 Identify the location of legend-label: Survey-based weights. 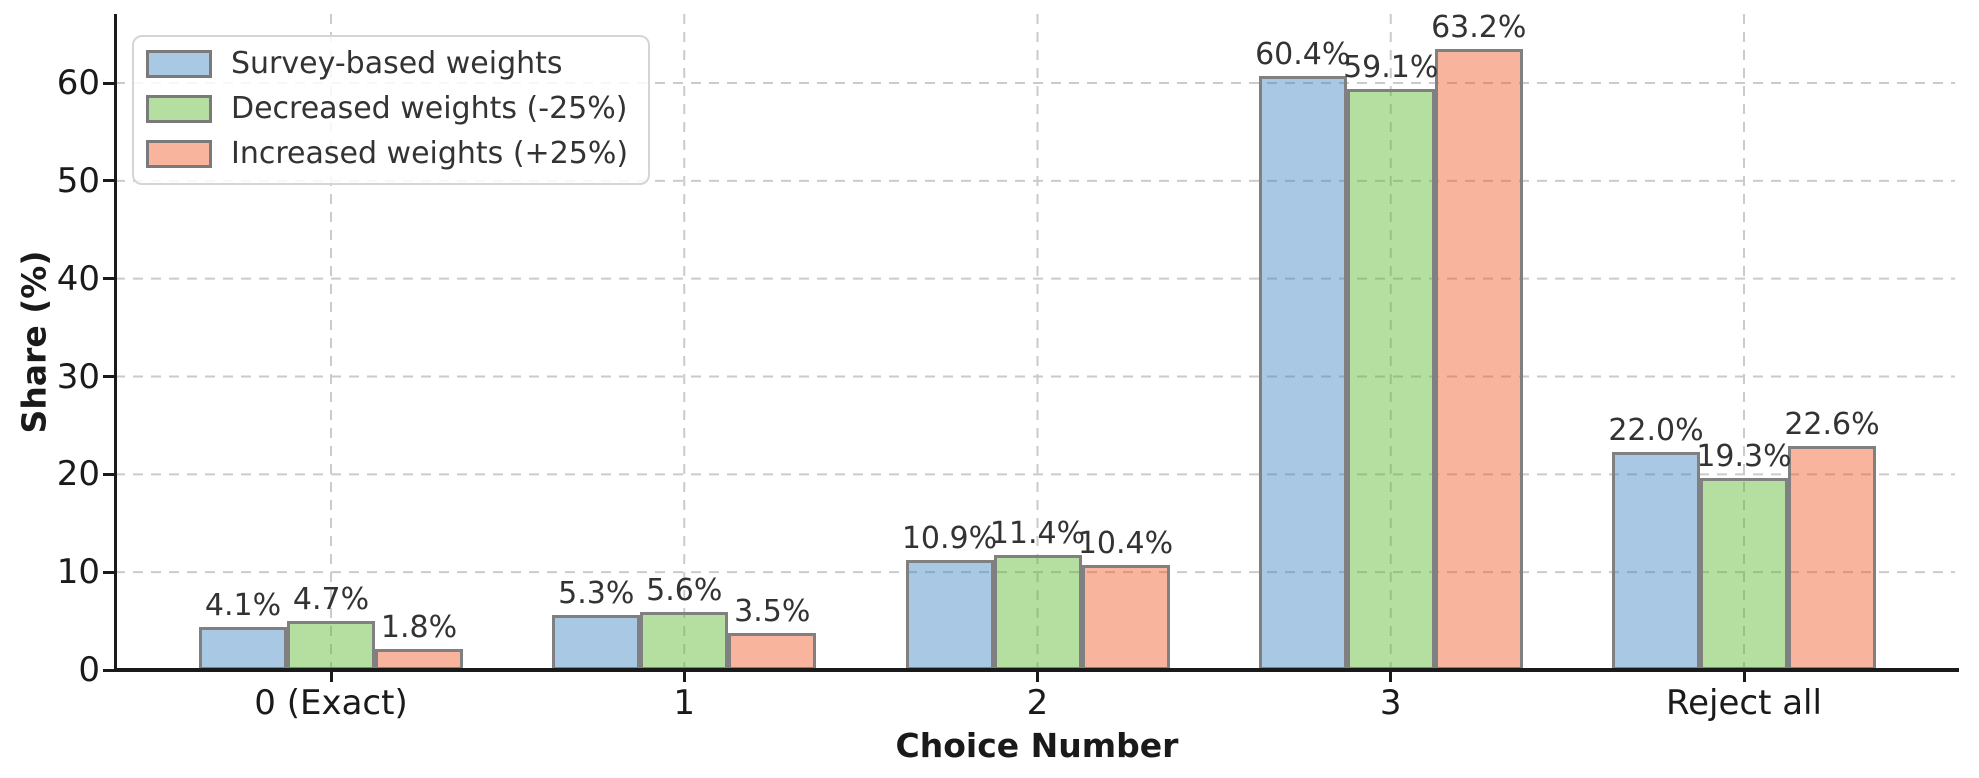
(397, 63).